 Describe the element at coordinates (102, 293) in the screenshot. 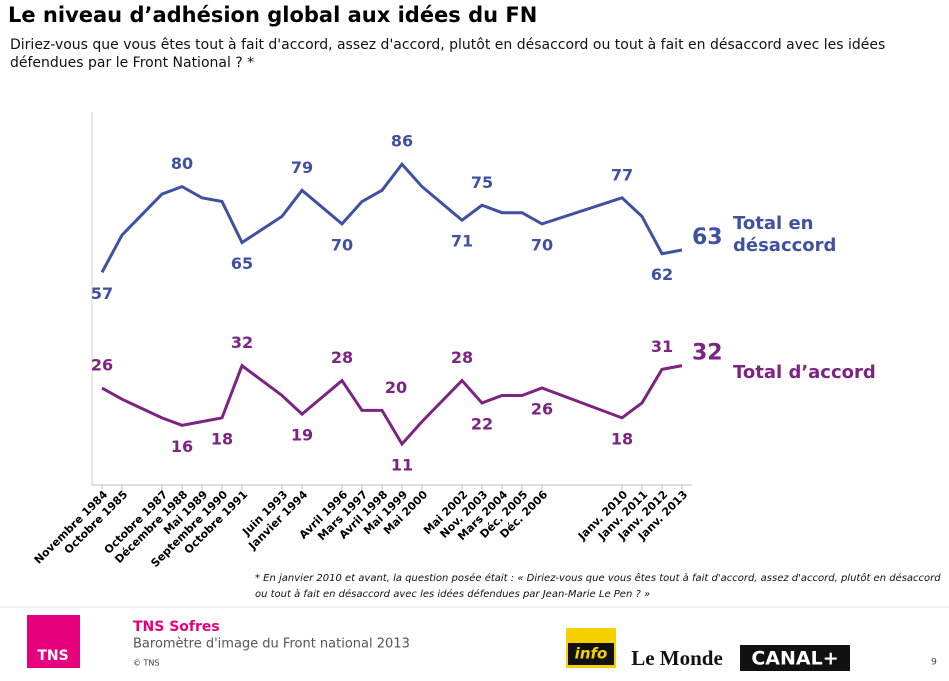

I see `data-label: 57` at that location.